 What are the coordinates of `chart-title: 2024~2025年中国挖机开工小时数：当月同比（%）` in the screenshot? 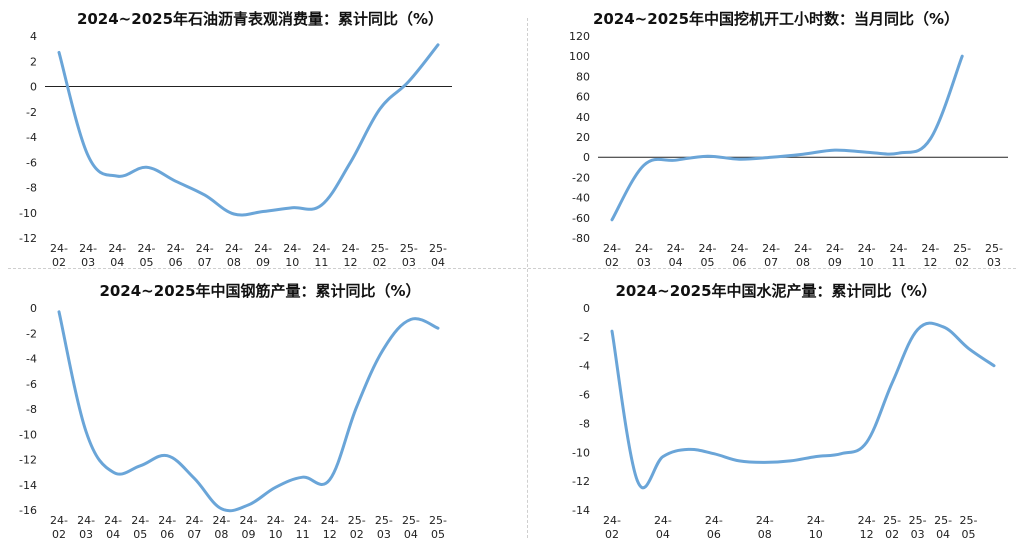 It's located at (776, 19).